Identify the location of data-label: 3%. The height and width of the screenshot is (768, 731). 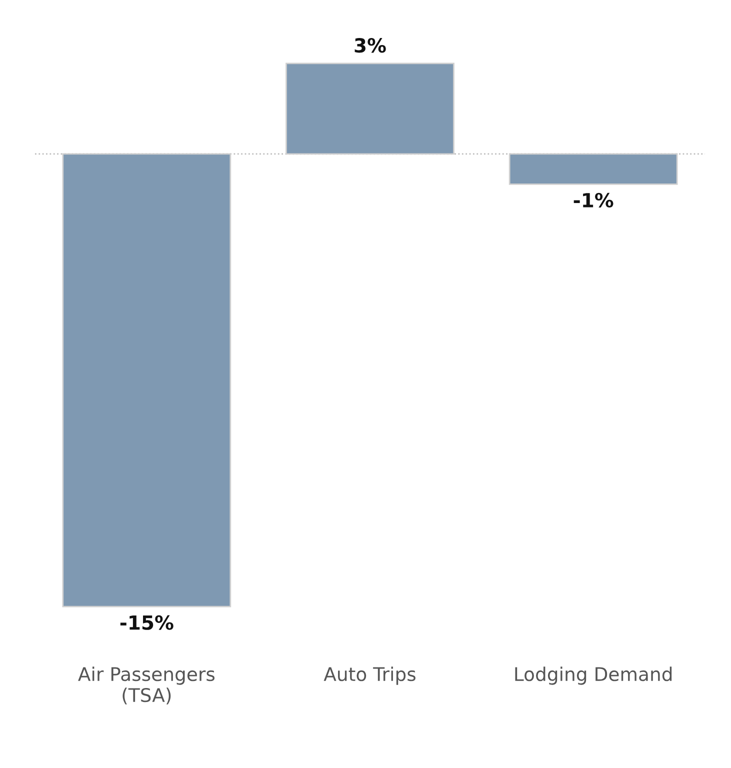
(370, 45).